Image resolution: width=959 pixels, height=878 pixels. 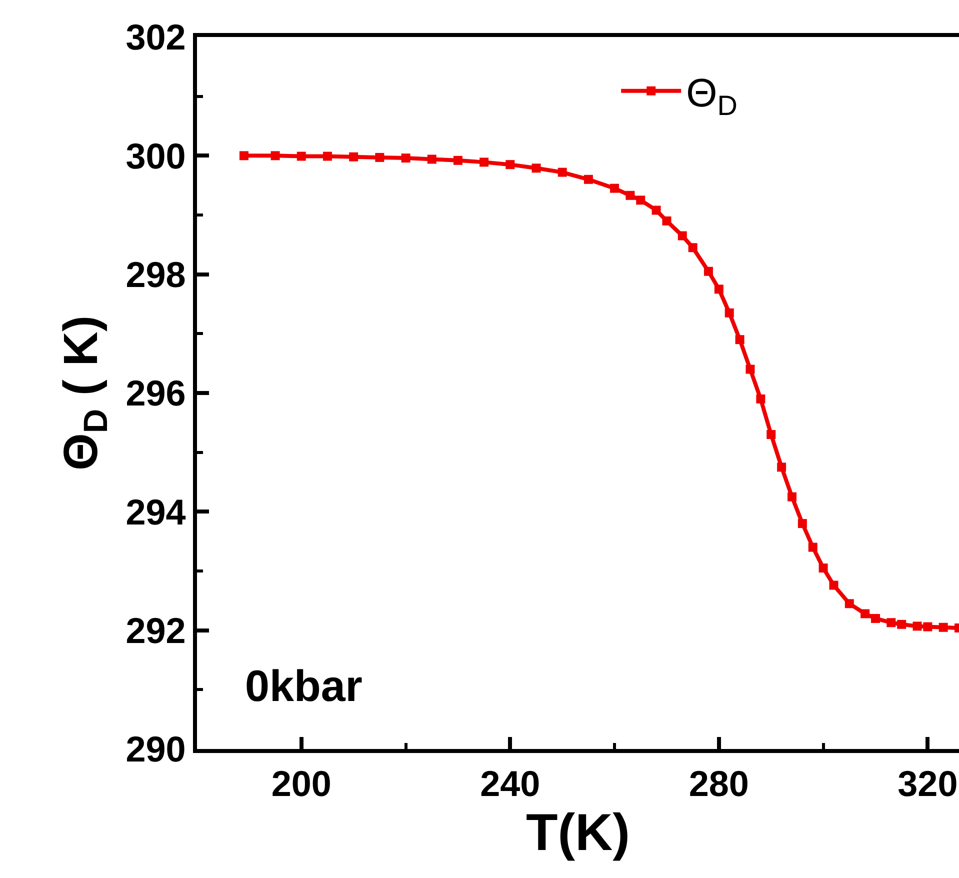 What do you see at coordinates (718, 783) in the screenshot?
I see `x-tick-label: 280` at bounding box center [718, 783].